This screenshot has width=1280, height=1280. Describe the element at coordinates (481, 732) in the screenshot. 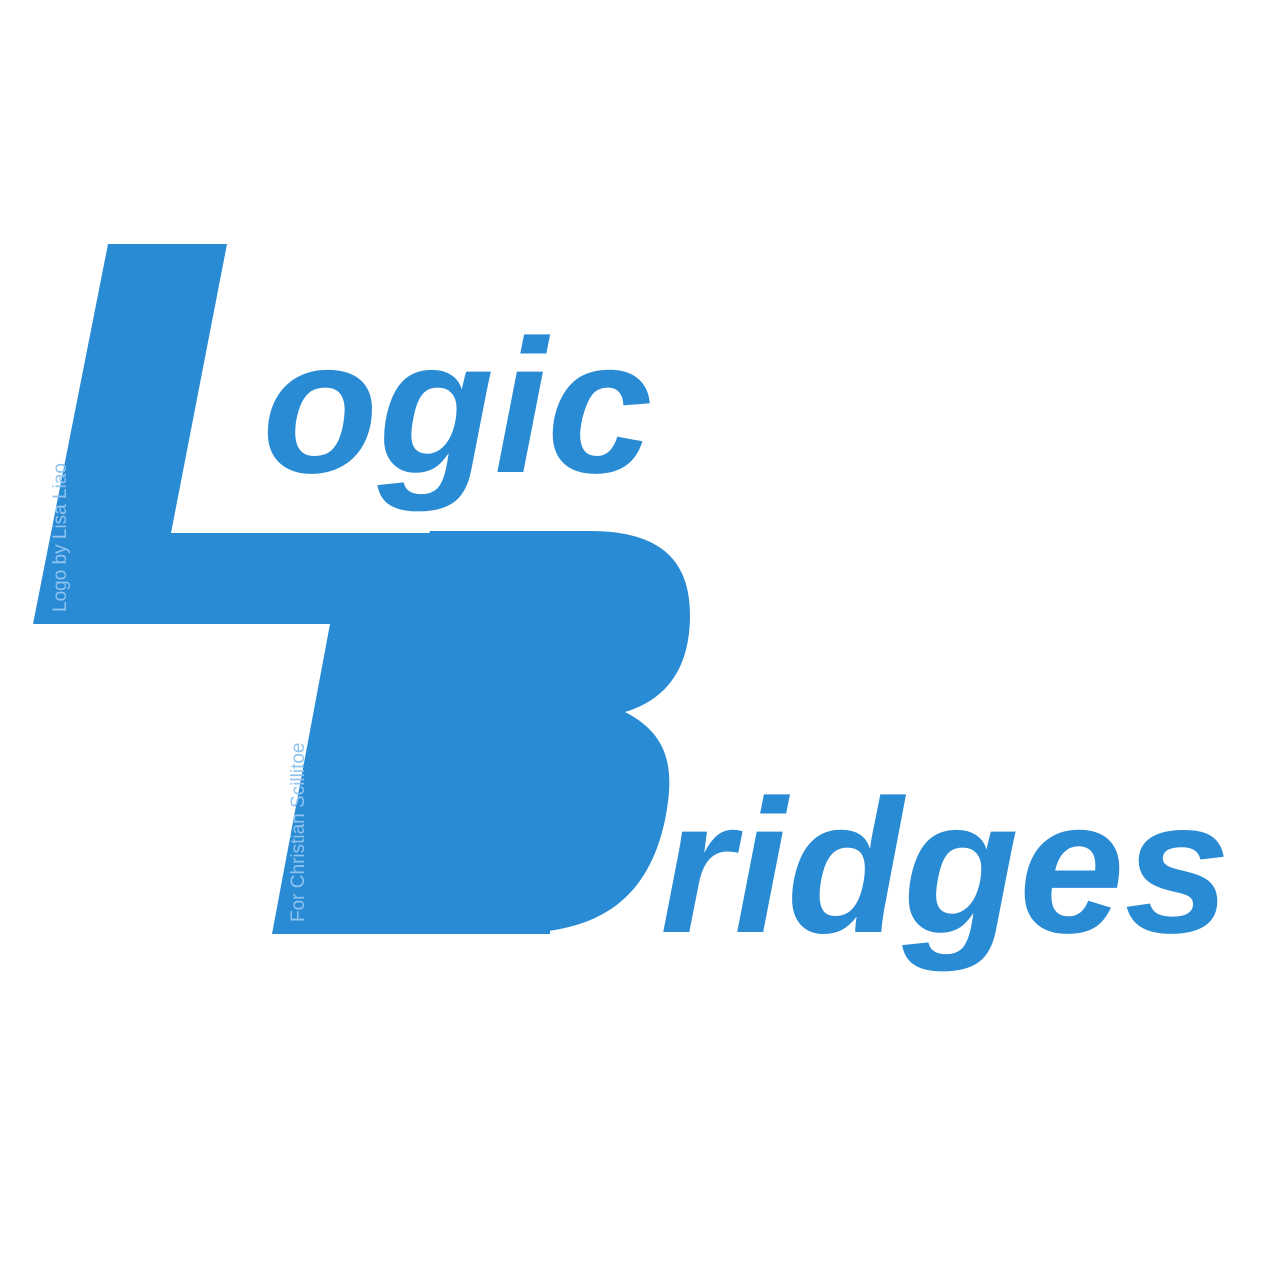

I see `big-letter-b-shape` at that location.